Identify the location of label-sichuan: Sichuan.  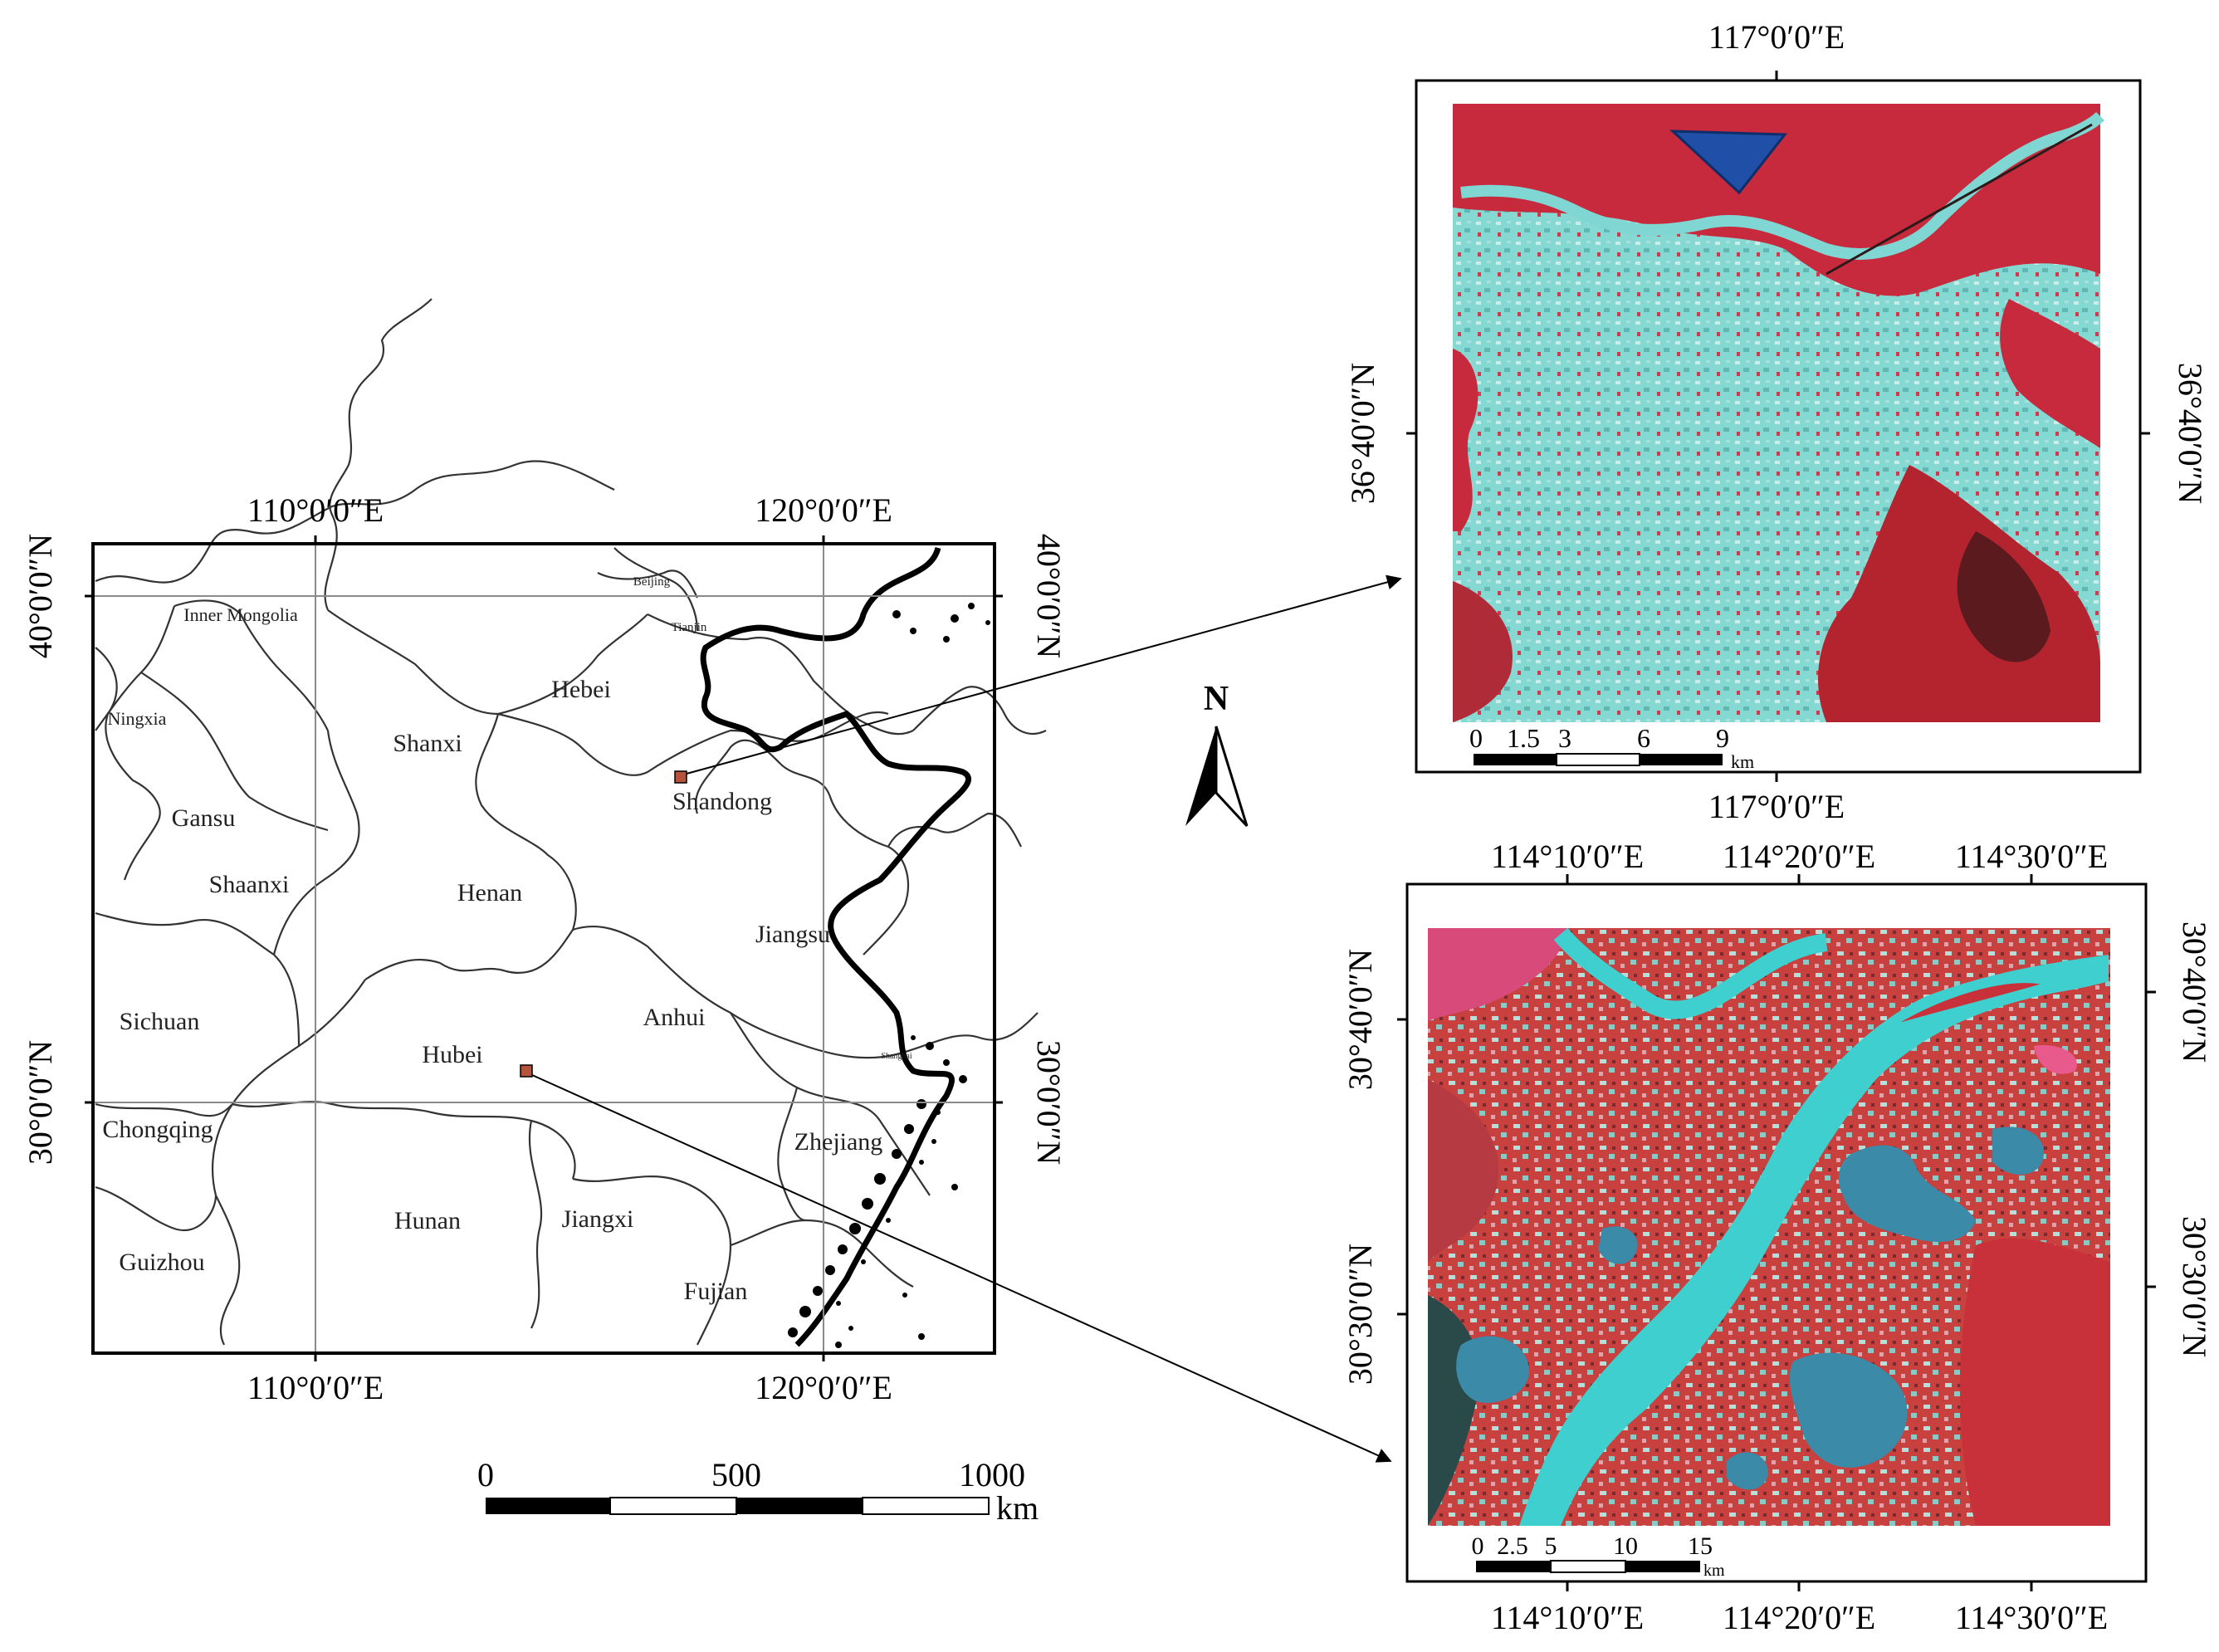
(160, 1021).